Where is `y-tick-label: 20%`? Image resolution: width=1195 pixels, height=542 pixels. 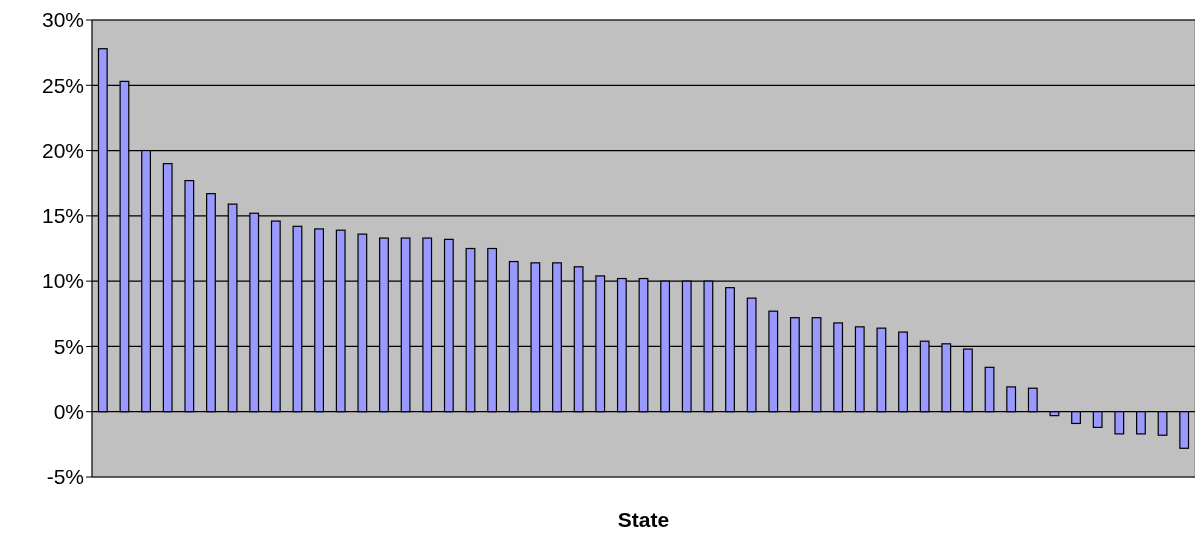
y-tick-label: 20% is located at coordinates (62, 150).